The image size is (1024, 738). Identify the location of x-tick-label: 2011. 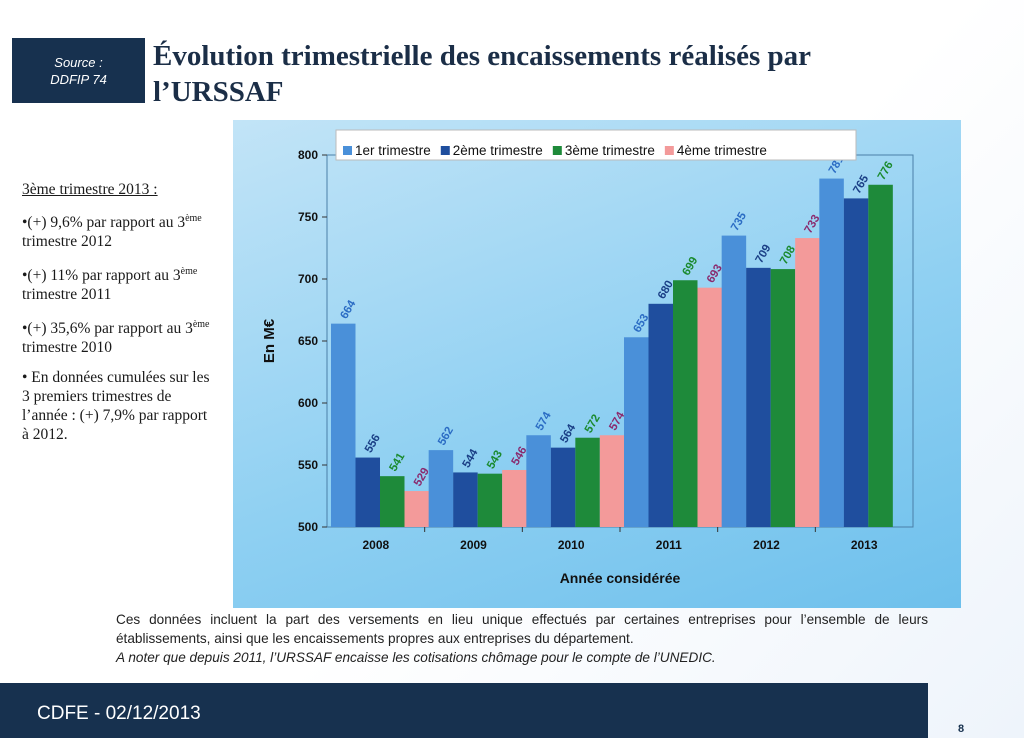
(669, 545).